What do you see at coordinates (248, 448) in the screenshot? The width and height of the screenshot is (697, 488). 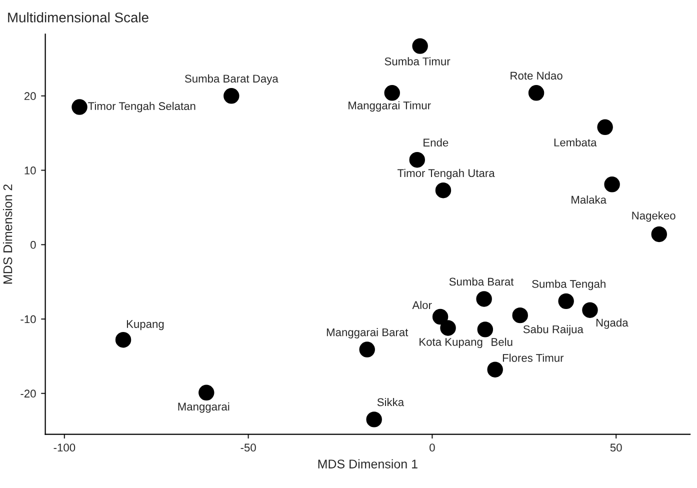 I see `x-tick-label: -50` at bounding box center [248, 448].